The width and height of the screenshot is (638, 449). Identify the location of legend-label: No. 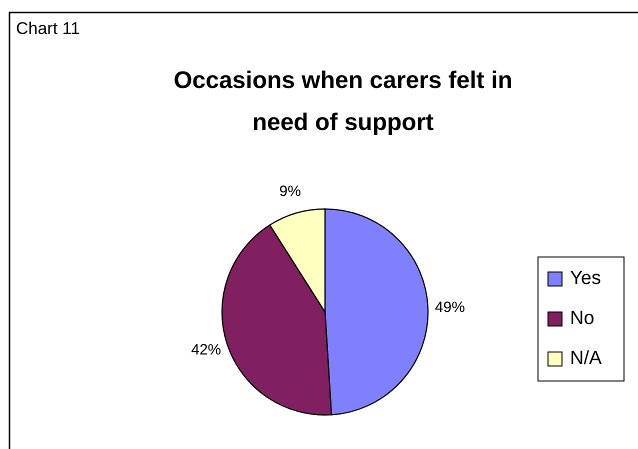
(582, 319).